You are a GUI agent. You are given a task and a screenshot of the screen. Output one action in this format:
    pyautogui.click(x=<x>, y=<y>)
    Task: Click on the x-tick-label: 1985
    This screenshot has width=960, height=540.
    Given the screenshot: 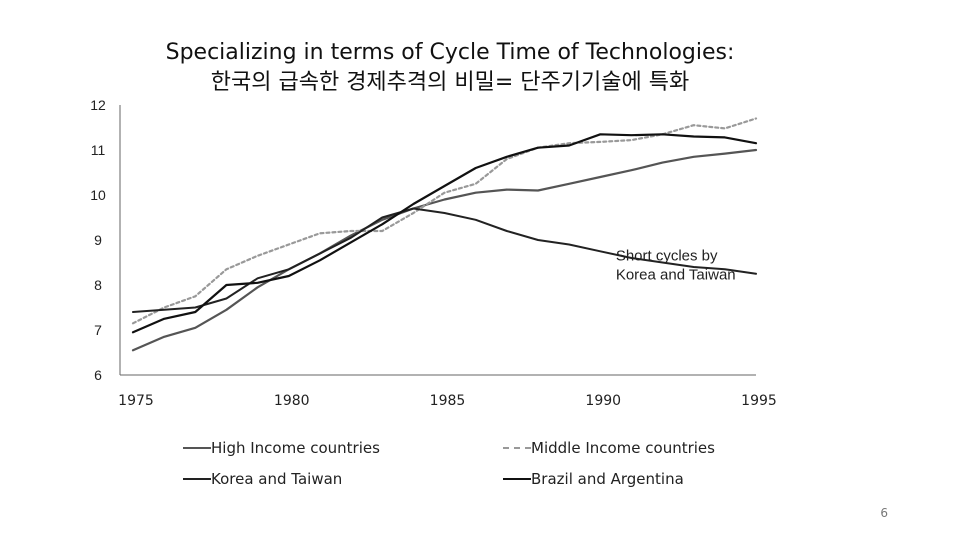 What is the action you would take?
    pyautogui.click(x=448, y=401)
    